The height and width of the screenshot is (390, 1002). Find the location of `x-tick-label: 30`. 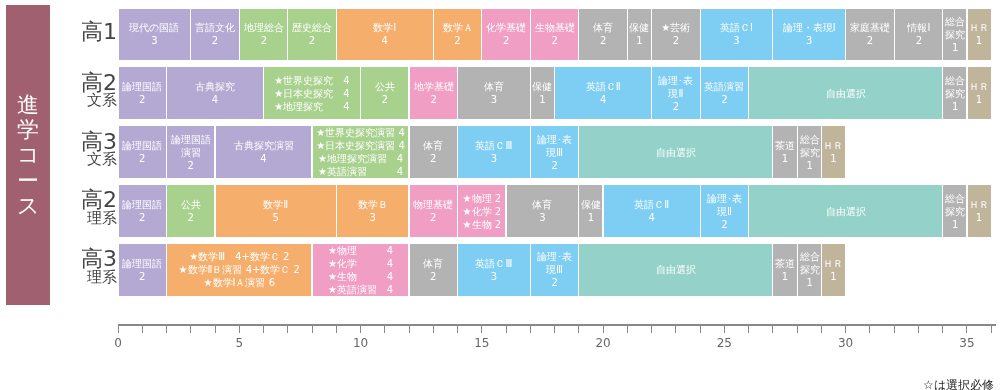

x-tick-label: 30 is located at coordinates (845, 343).